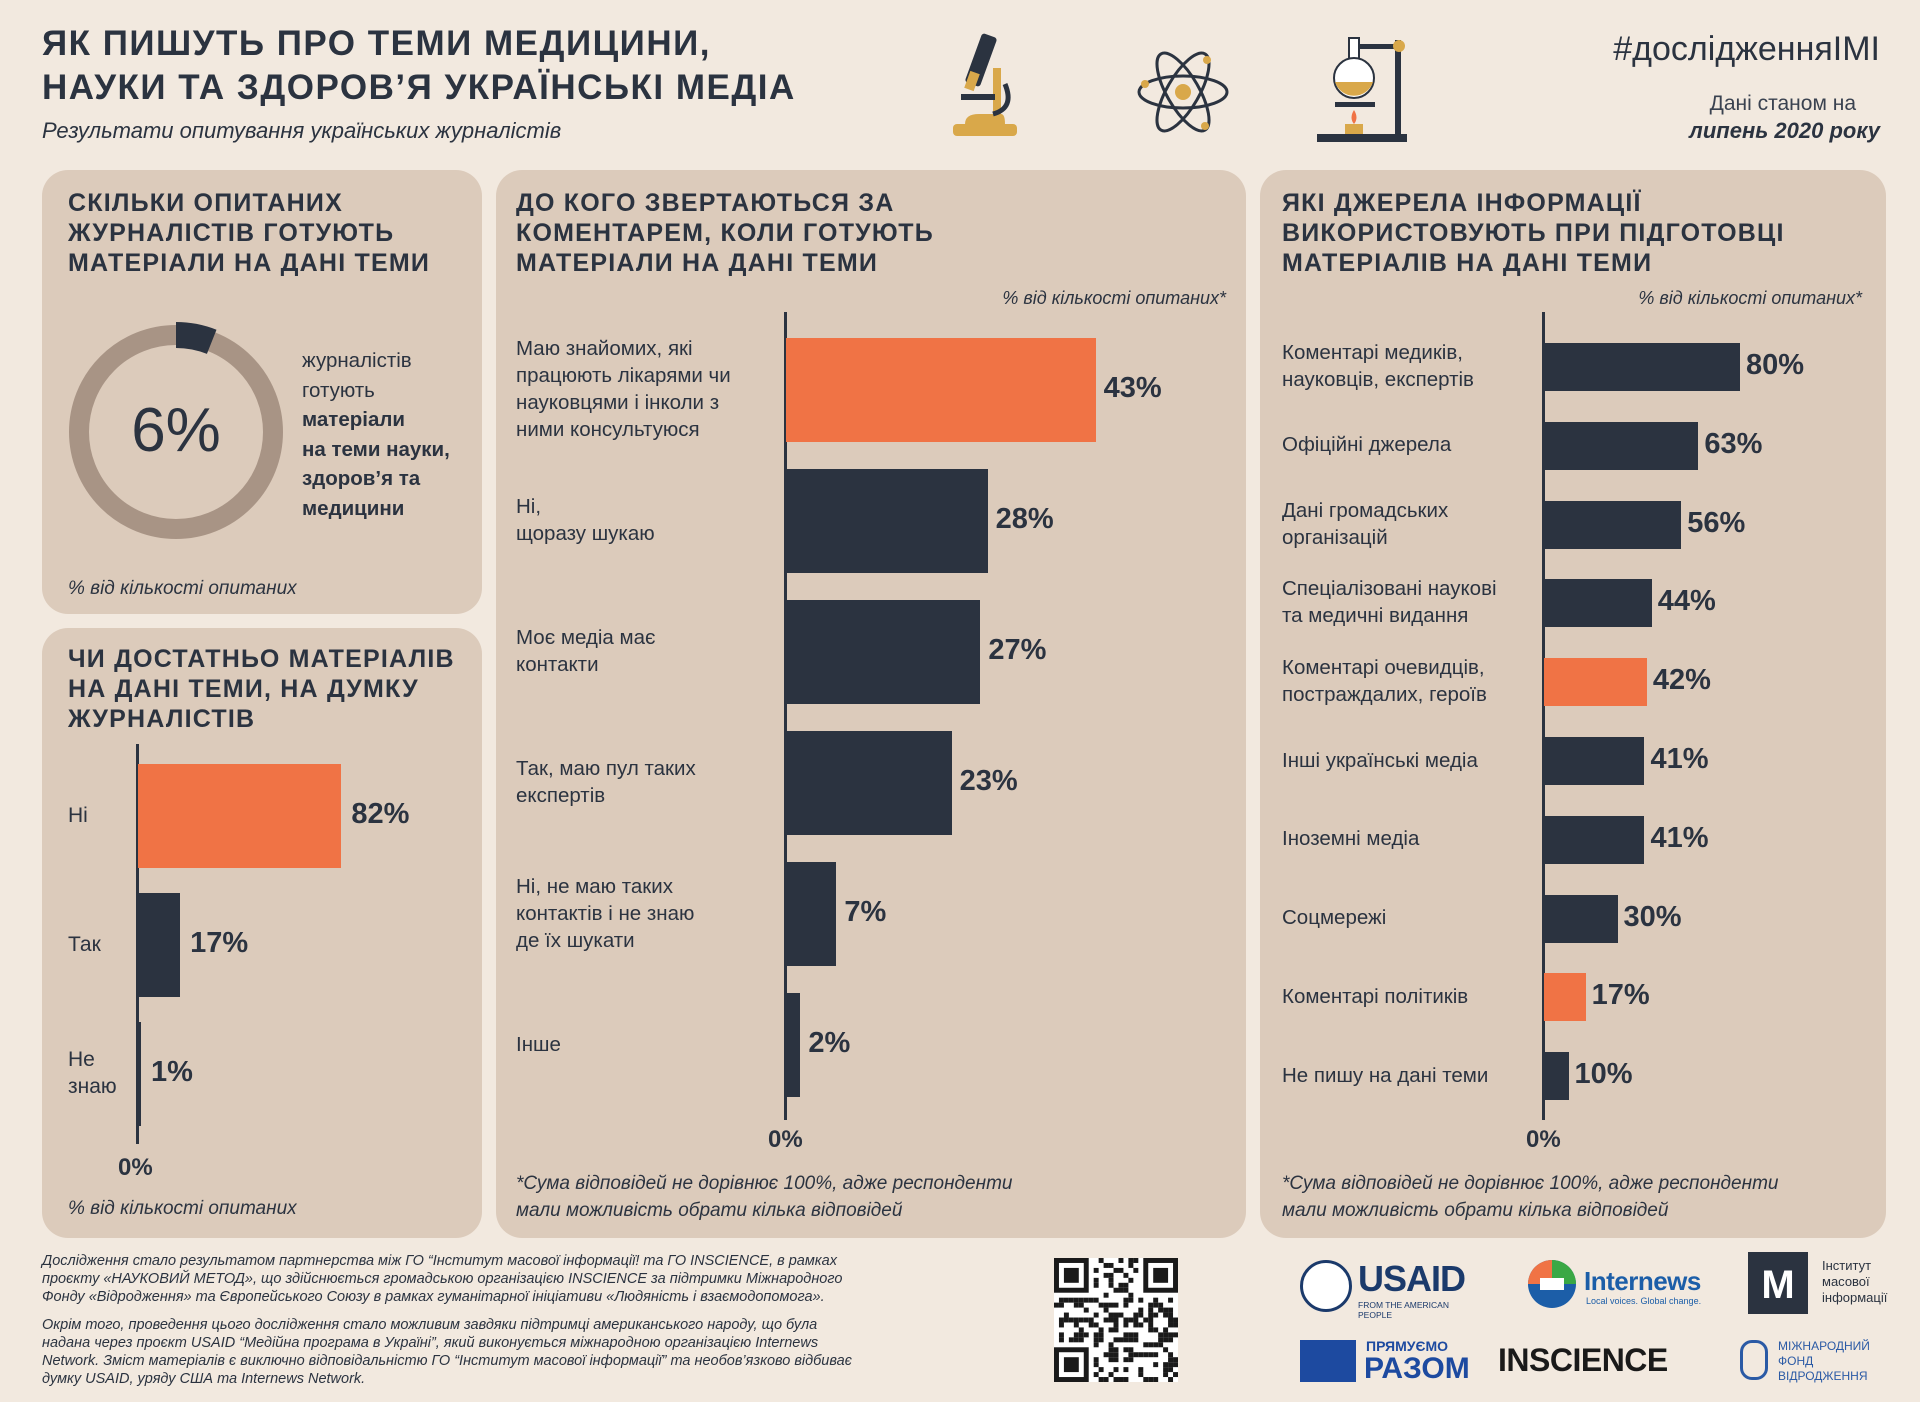  I want to click on unit-note: % від кількості опитаних, so click(182, 1208).